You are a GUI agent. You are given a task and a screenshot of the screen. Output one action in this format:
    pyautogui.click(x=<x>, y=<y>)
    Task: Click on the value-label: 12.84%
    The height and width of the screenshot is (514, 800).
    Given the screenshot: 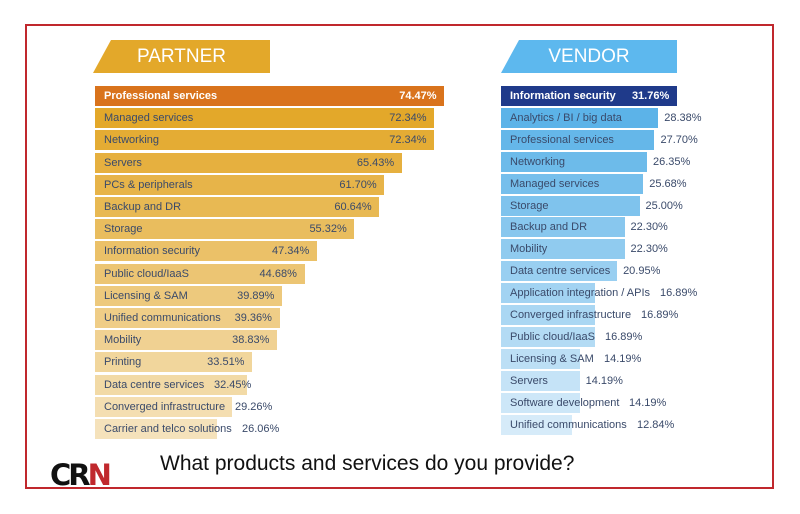 What is the action you would take?
    pyautogui.click(x=656, y=424)
    